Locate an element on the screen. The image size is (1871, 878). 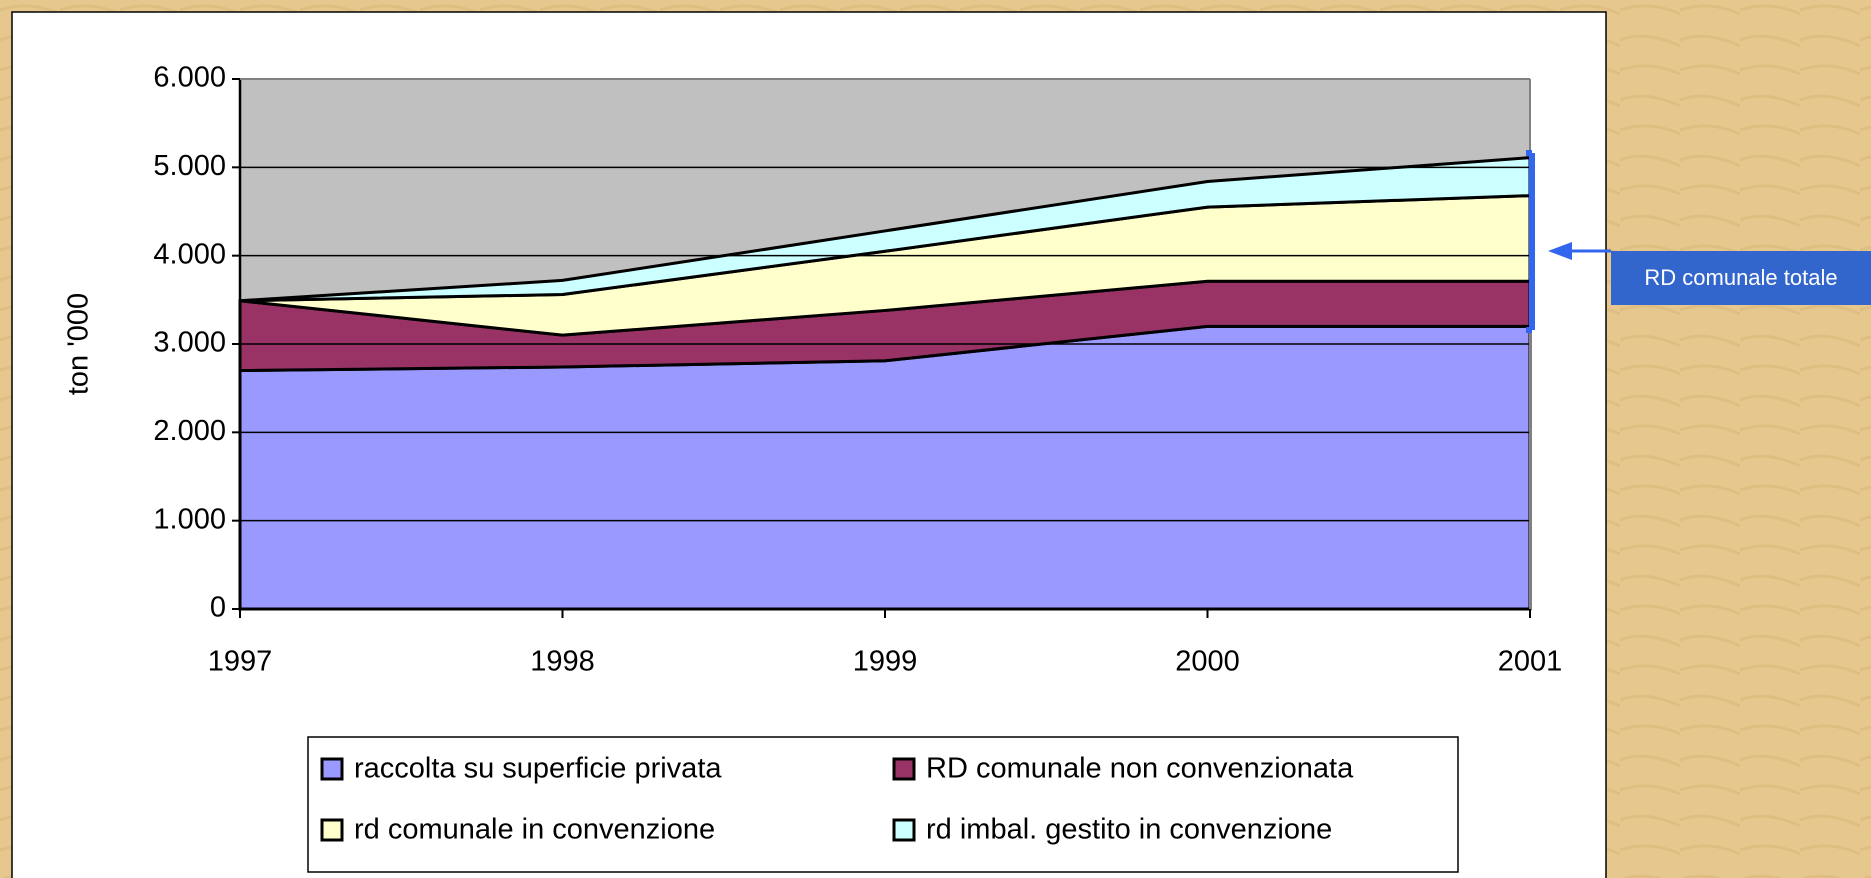
legend-label: RD comunale non convenzionata is located at coordinates (1140, 769).